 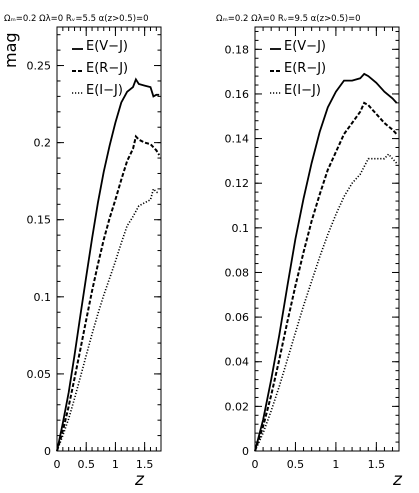 I want to click on y-tick-label: 0.04, so click(x=237, y=362).